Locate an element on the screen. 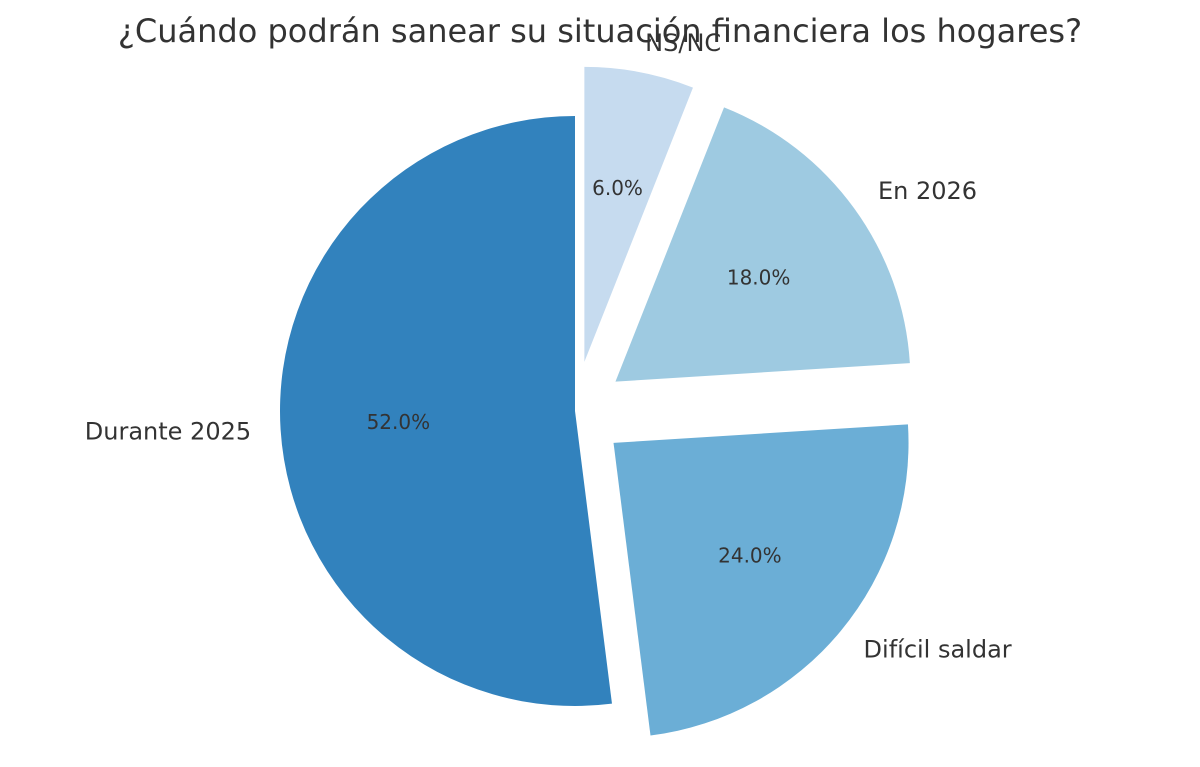  pct-label-ns-nc: 6.0% is located at coordinates (617, 188).